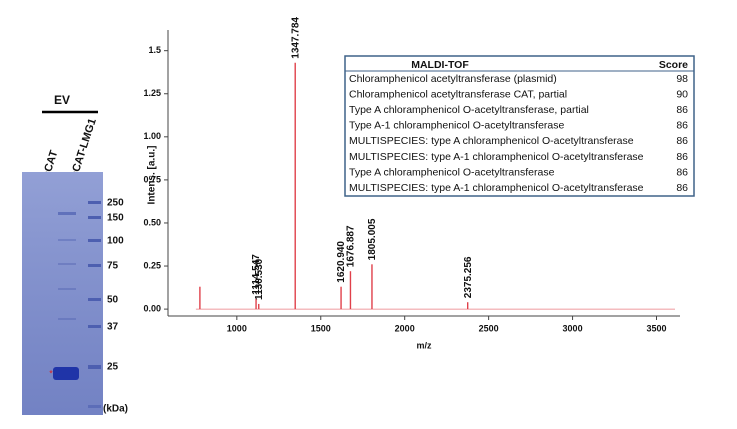 The width and height of the screenshot is (737, 429). I want to click on marker-label: 75, so click(113, 266).